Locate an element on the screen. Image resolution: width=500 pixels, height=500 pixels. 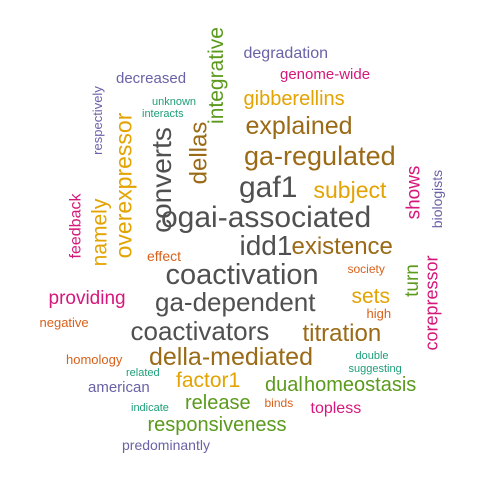
word-responsiveness: responsiveness is located at coordinates (217, 425).